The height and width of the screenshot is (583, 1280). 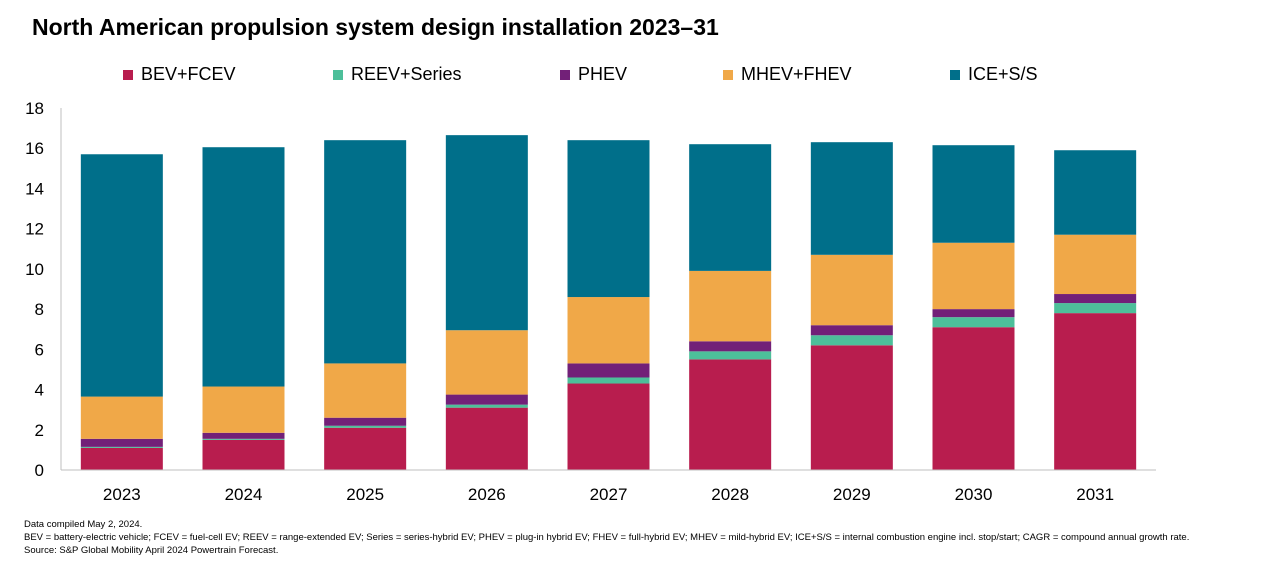 I want to click on legend-item-mhev-fhev: MHEV+FHEV, so click(x=787, y=74).